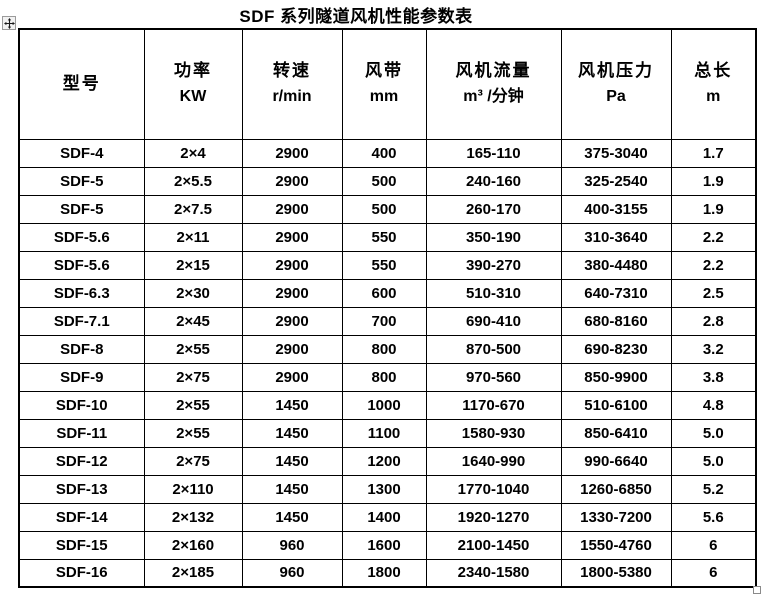 This screenshot has width=768, height=600. I want to click on table-resize-handle, so click(757, 590).